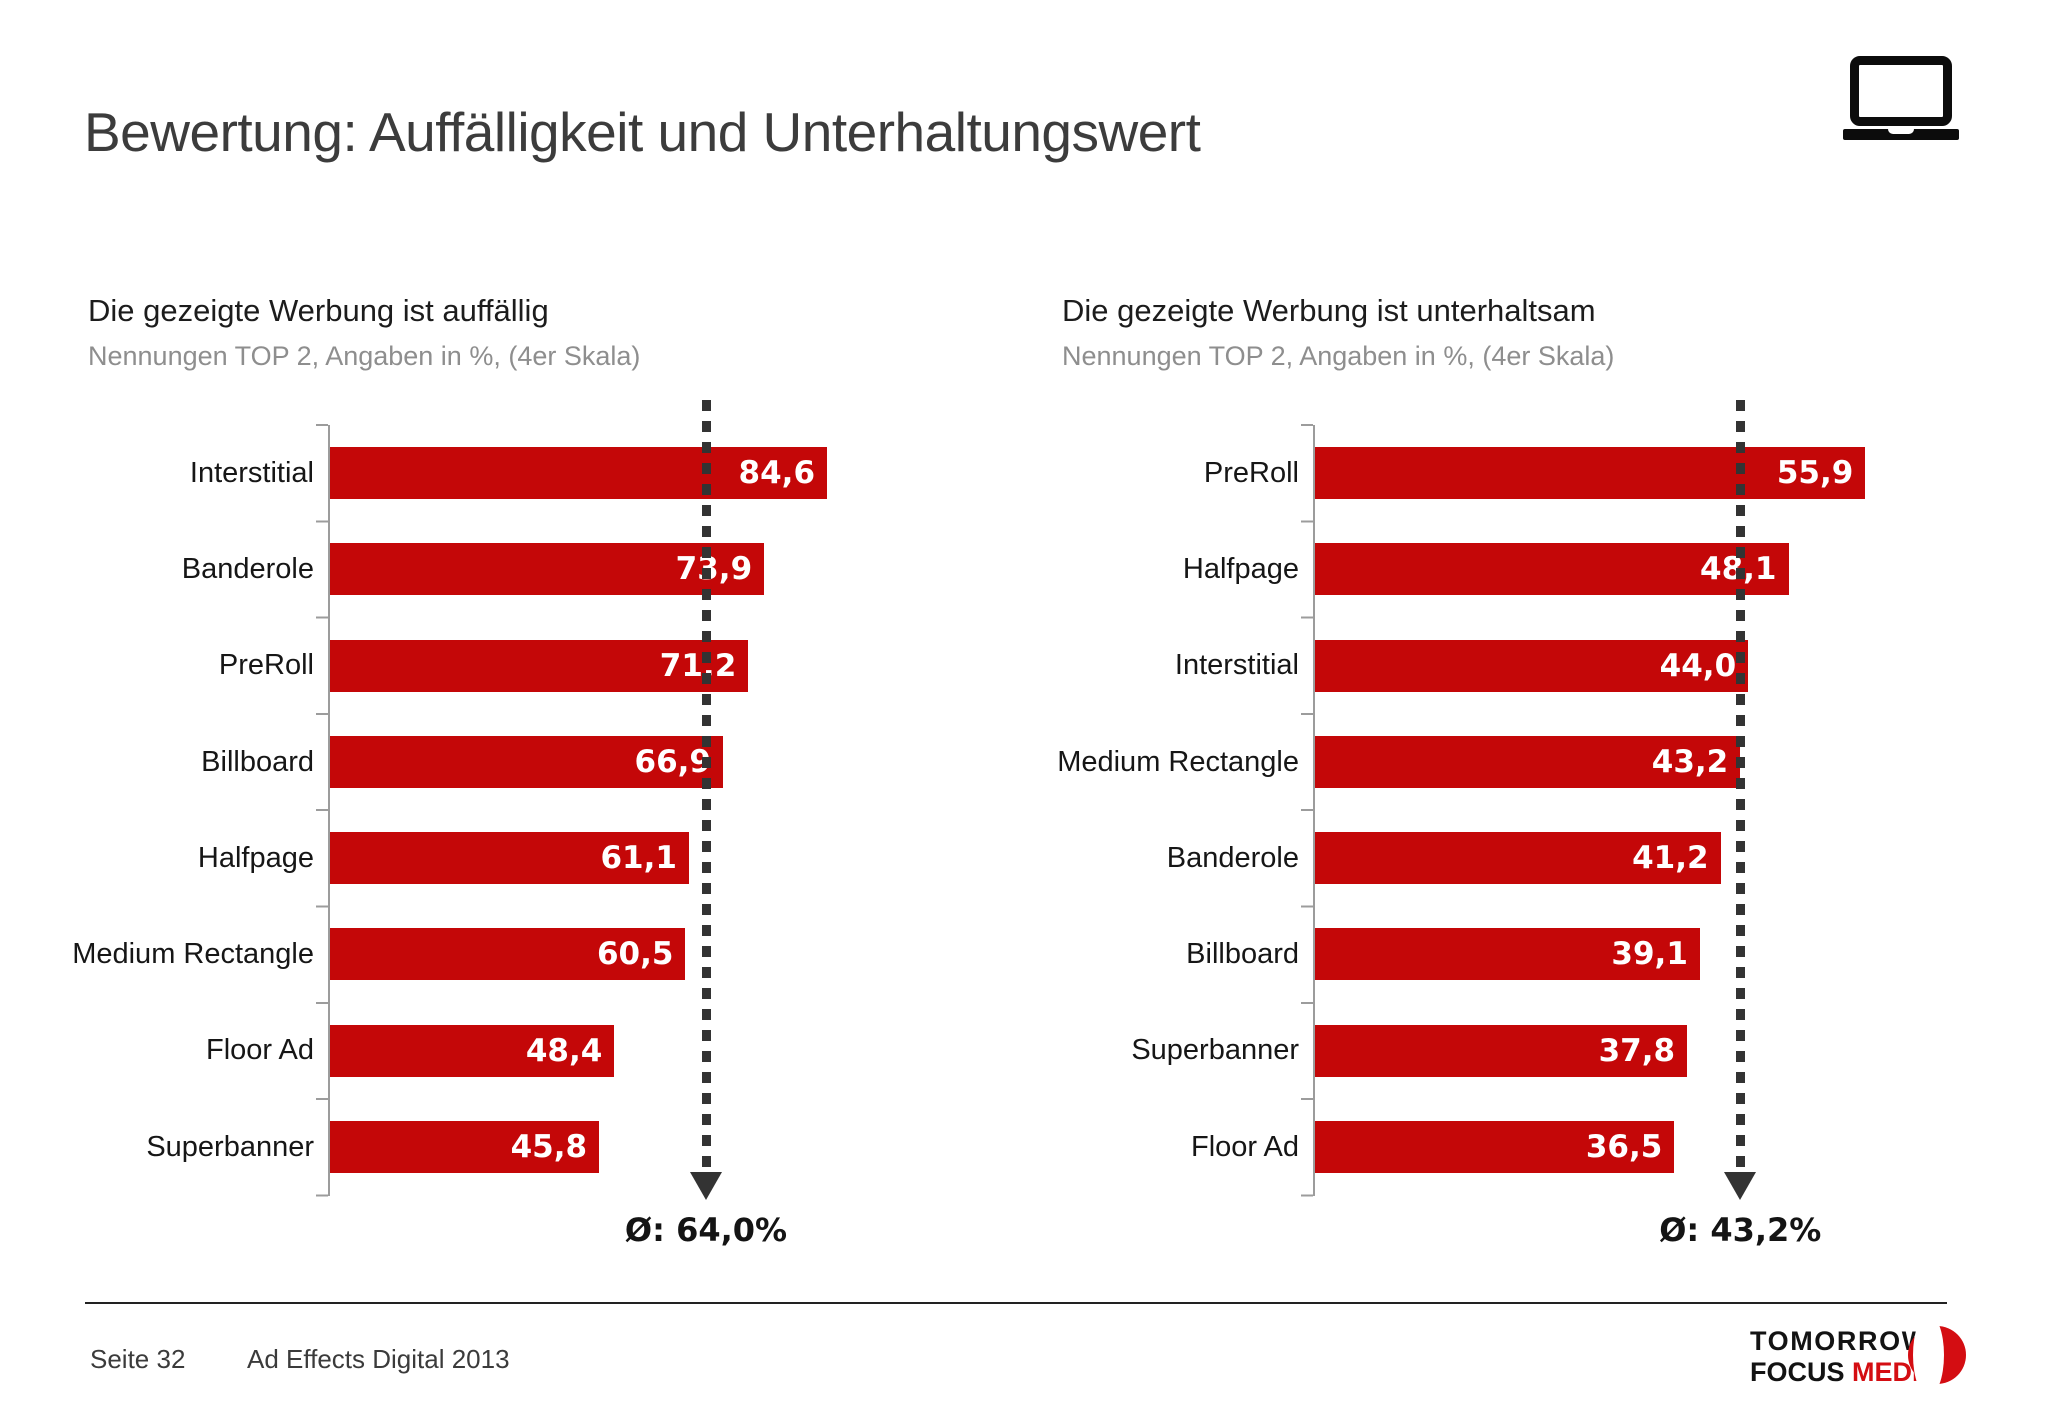 Image resolution: width=2048 pixels, height=1418 pixels. Describe the element at coordinates (318, 310) in the screenshot. I see `left-chart-title: Die gezeigte Werbung ist auffällig` at that location.